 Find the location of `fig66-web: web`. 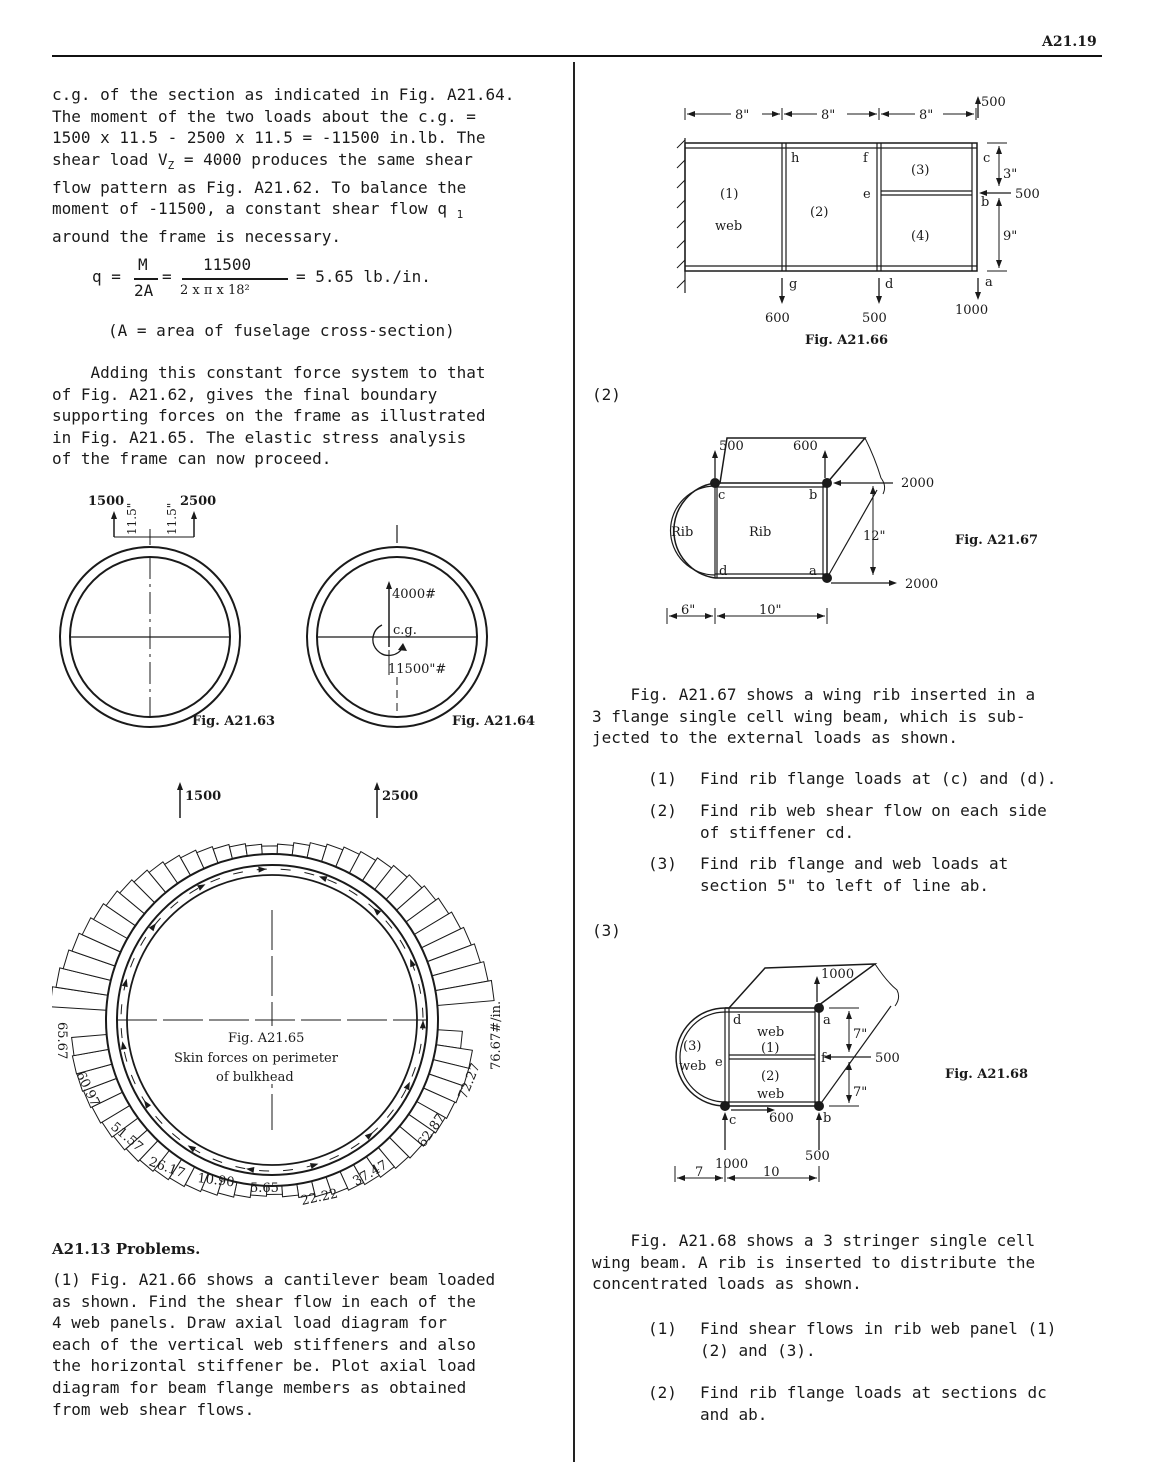

fig66-web: web is located at coordinates (728, 226).